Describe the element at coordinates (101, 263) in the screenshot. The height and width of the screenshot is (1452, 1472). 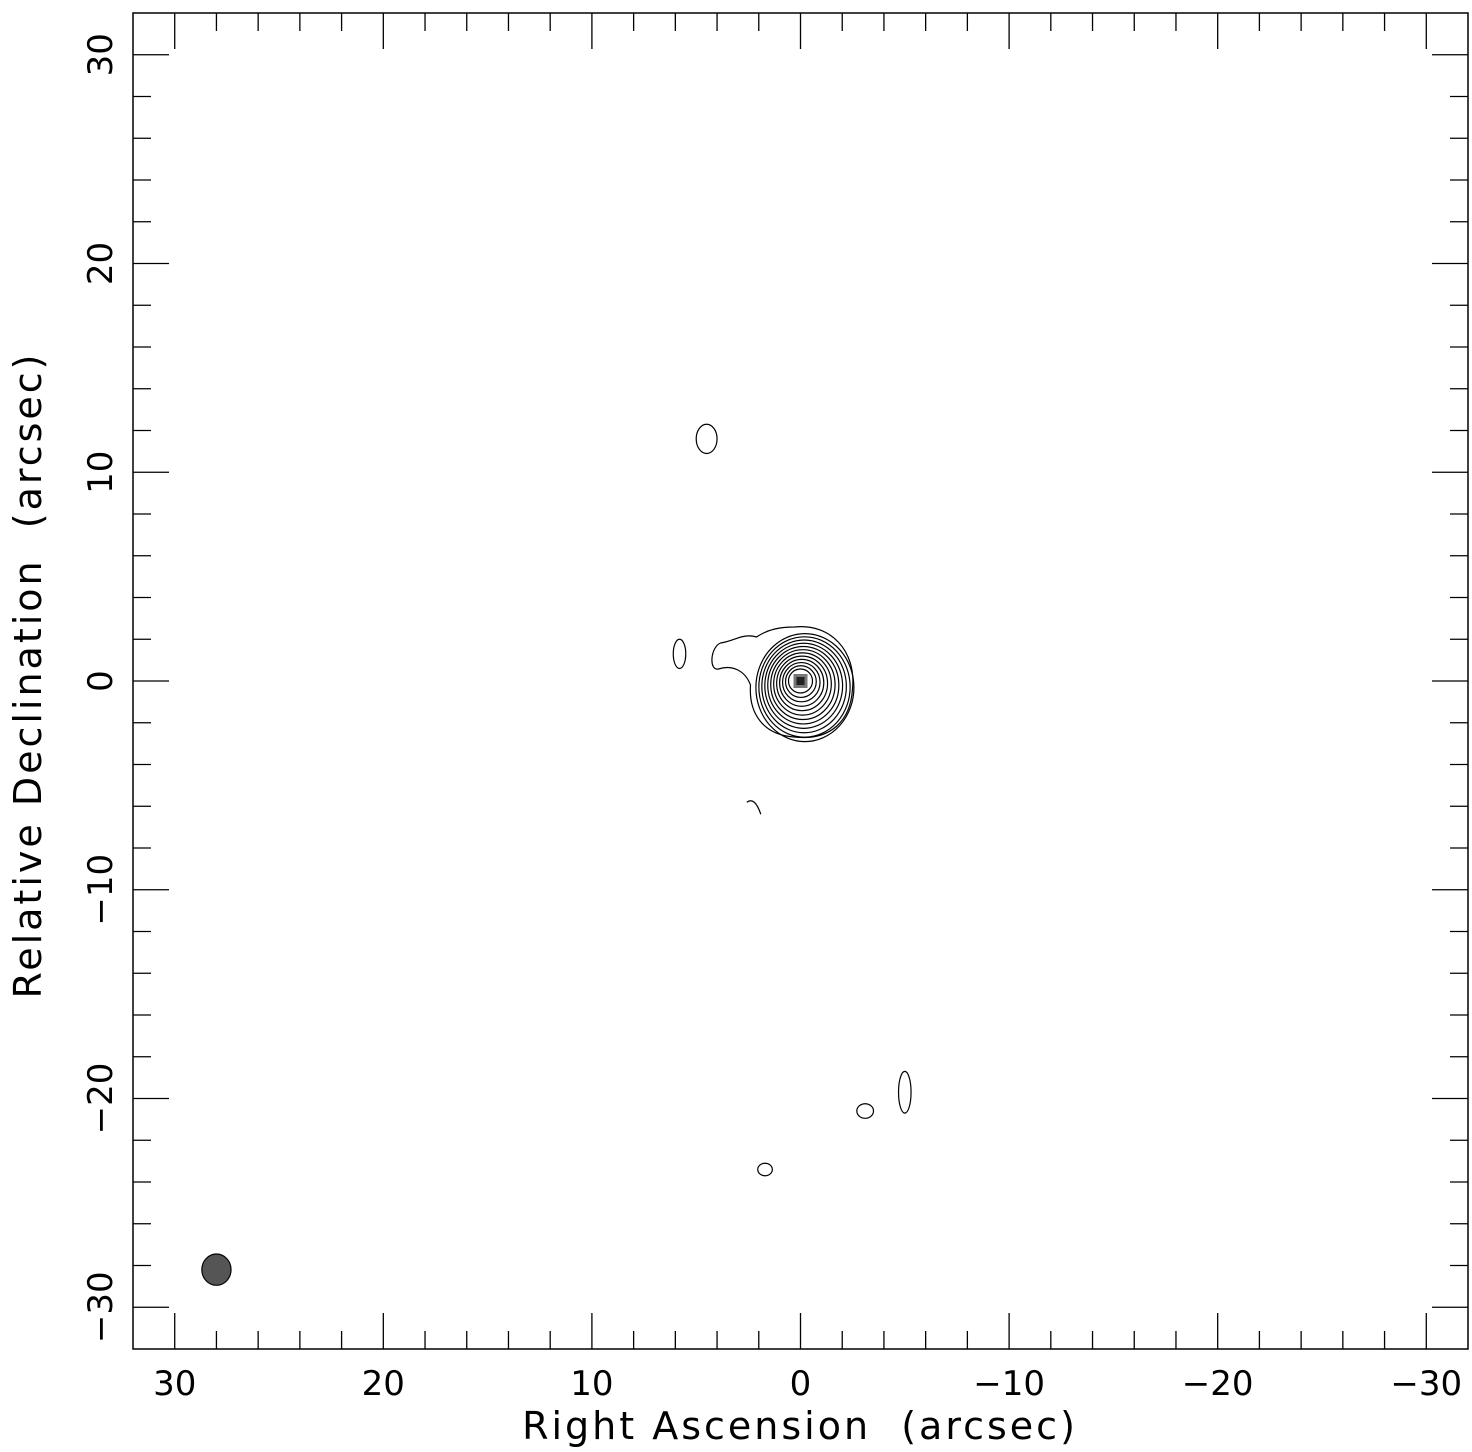
I see `y-tick-label: 20` at that location.